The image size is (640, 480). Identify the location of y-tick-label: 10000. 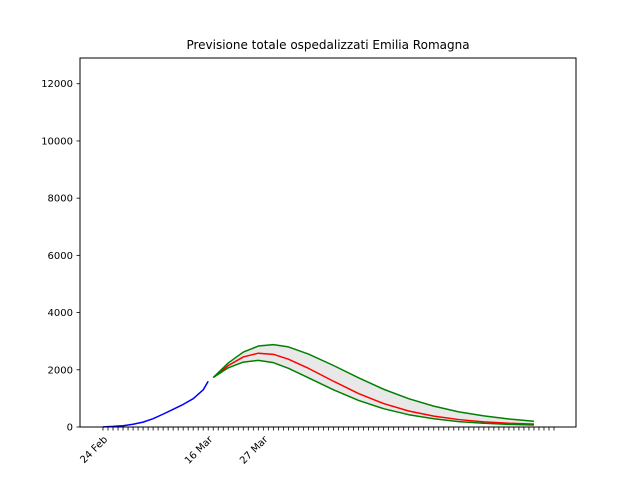
(57, 141).